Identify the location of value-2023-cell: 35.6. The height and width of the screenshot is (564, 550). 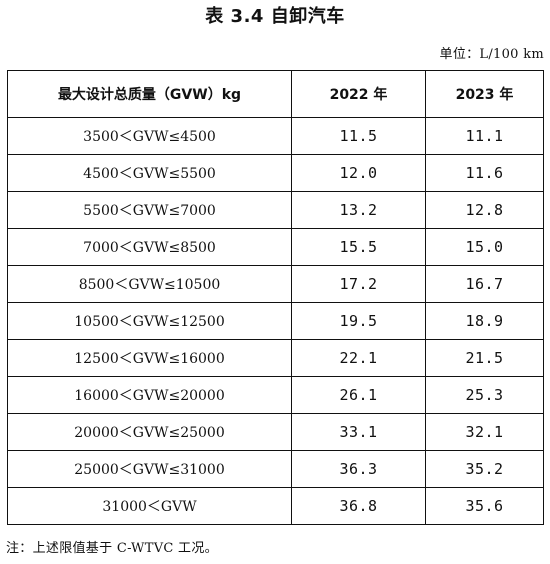
(484, 506).